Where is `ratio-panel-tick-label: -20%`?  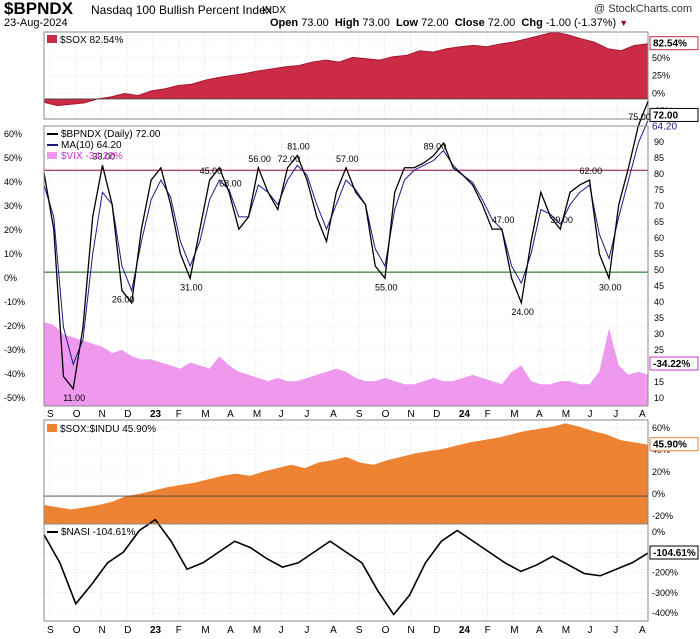
ratio-panel-tick-label: -20% is located at coordinates (662, 516).